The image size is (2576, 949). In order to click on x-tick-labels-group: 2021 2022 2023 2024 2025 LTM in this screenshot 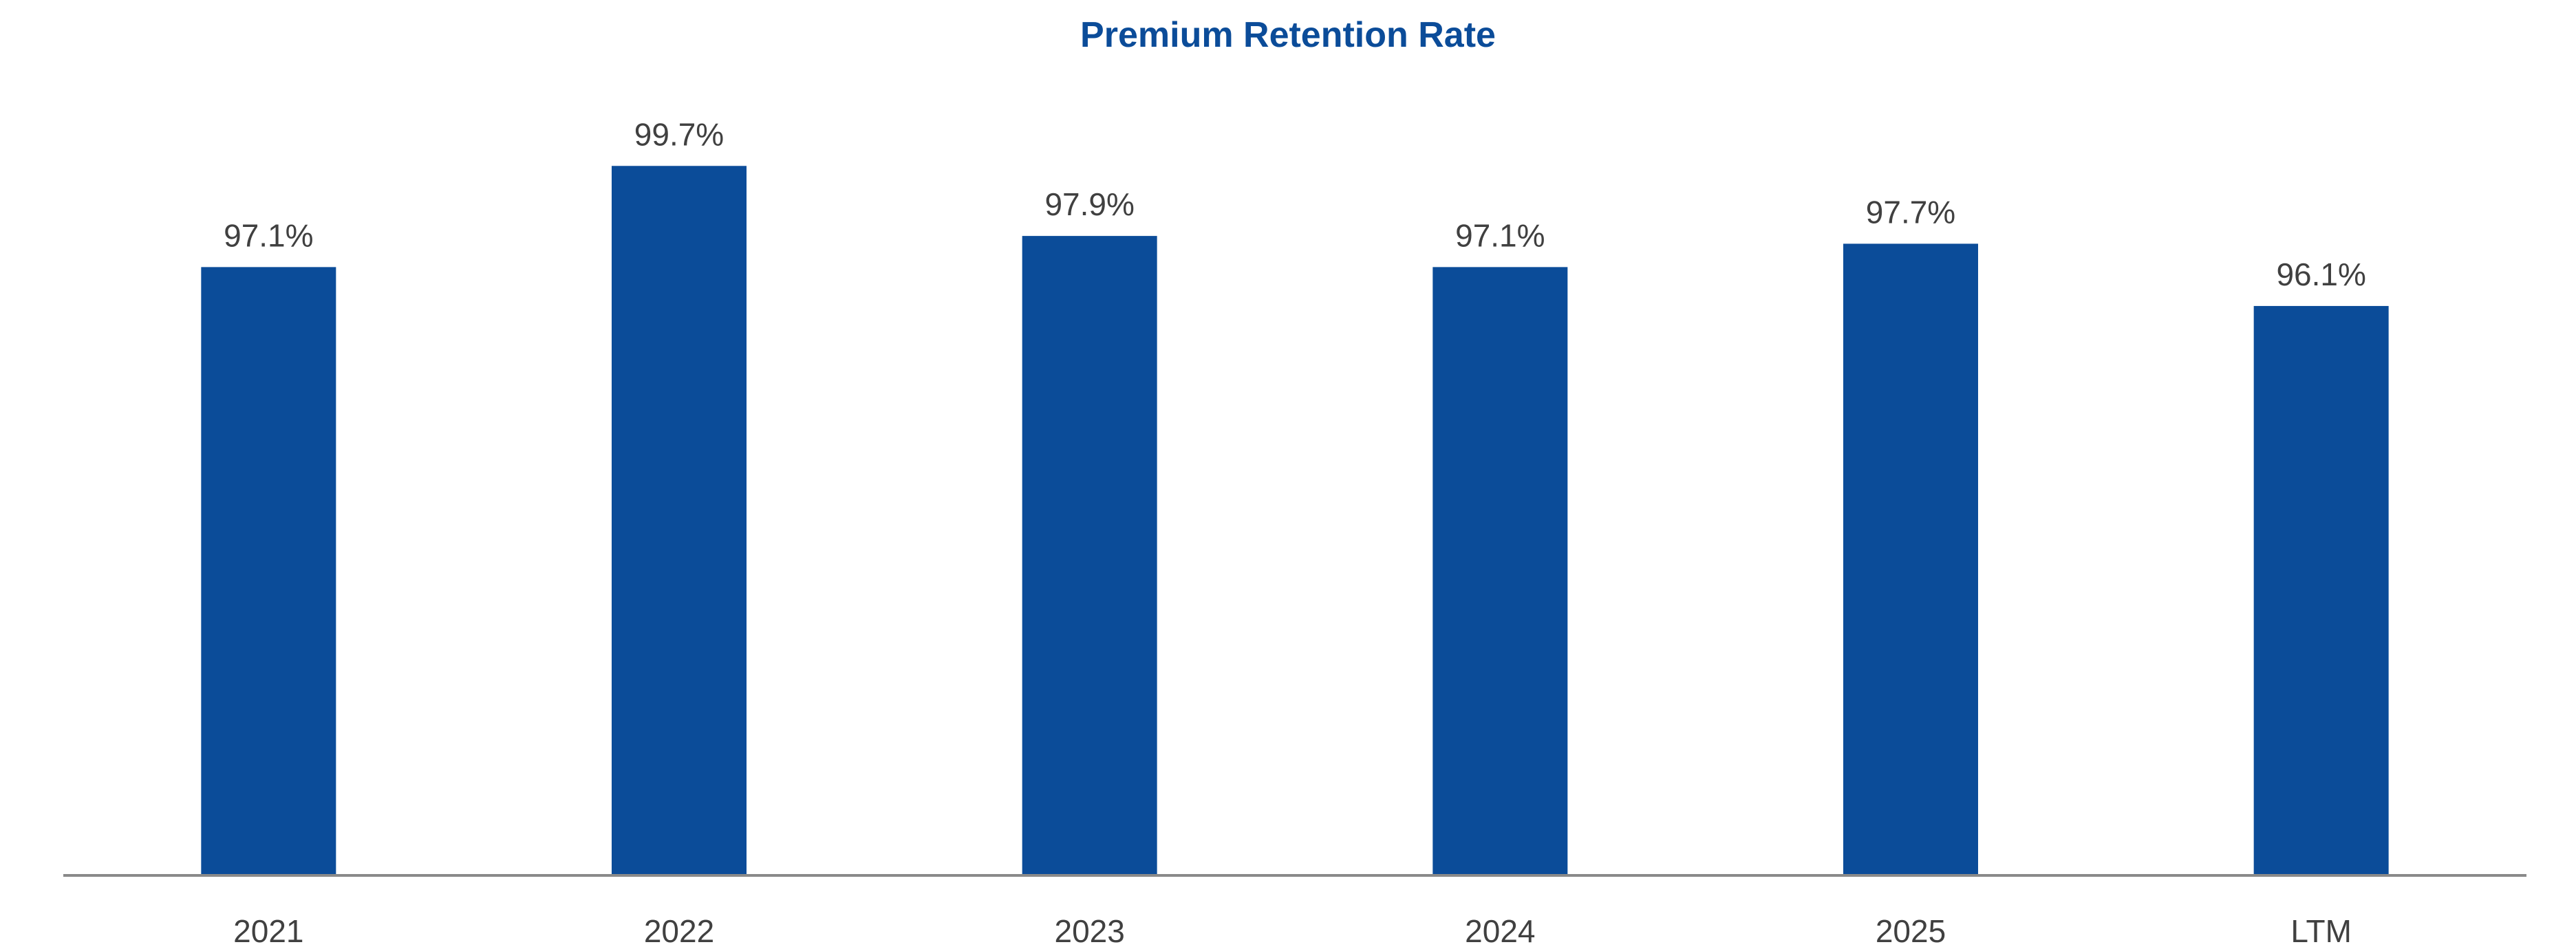, I will do `click(1292, 931)`.